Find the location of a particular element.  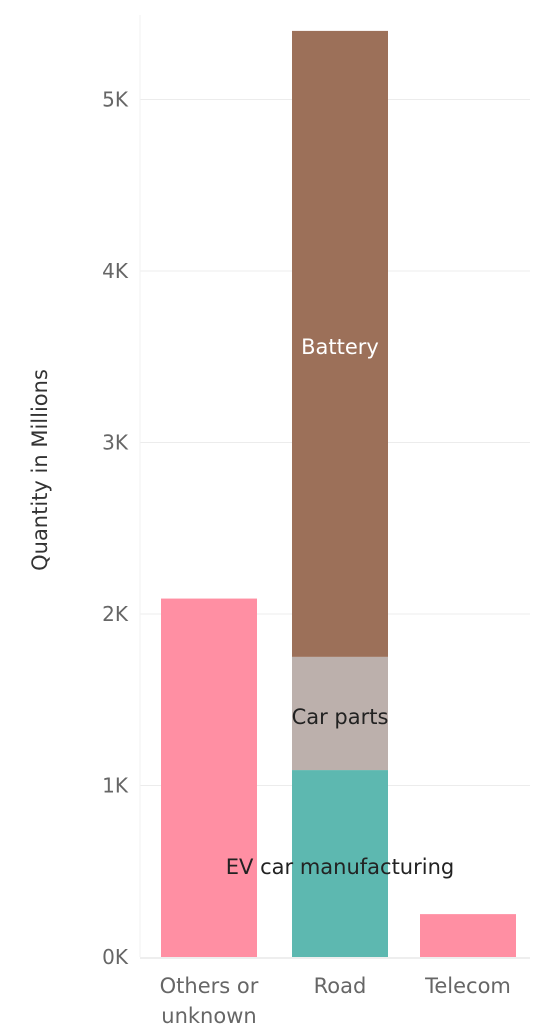

y-tick-label: 1K is located at coordinates (115, 786).